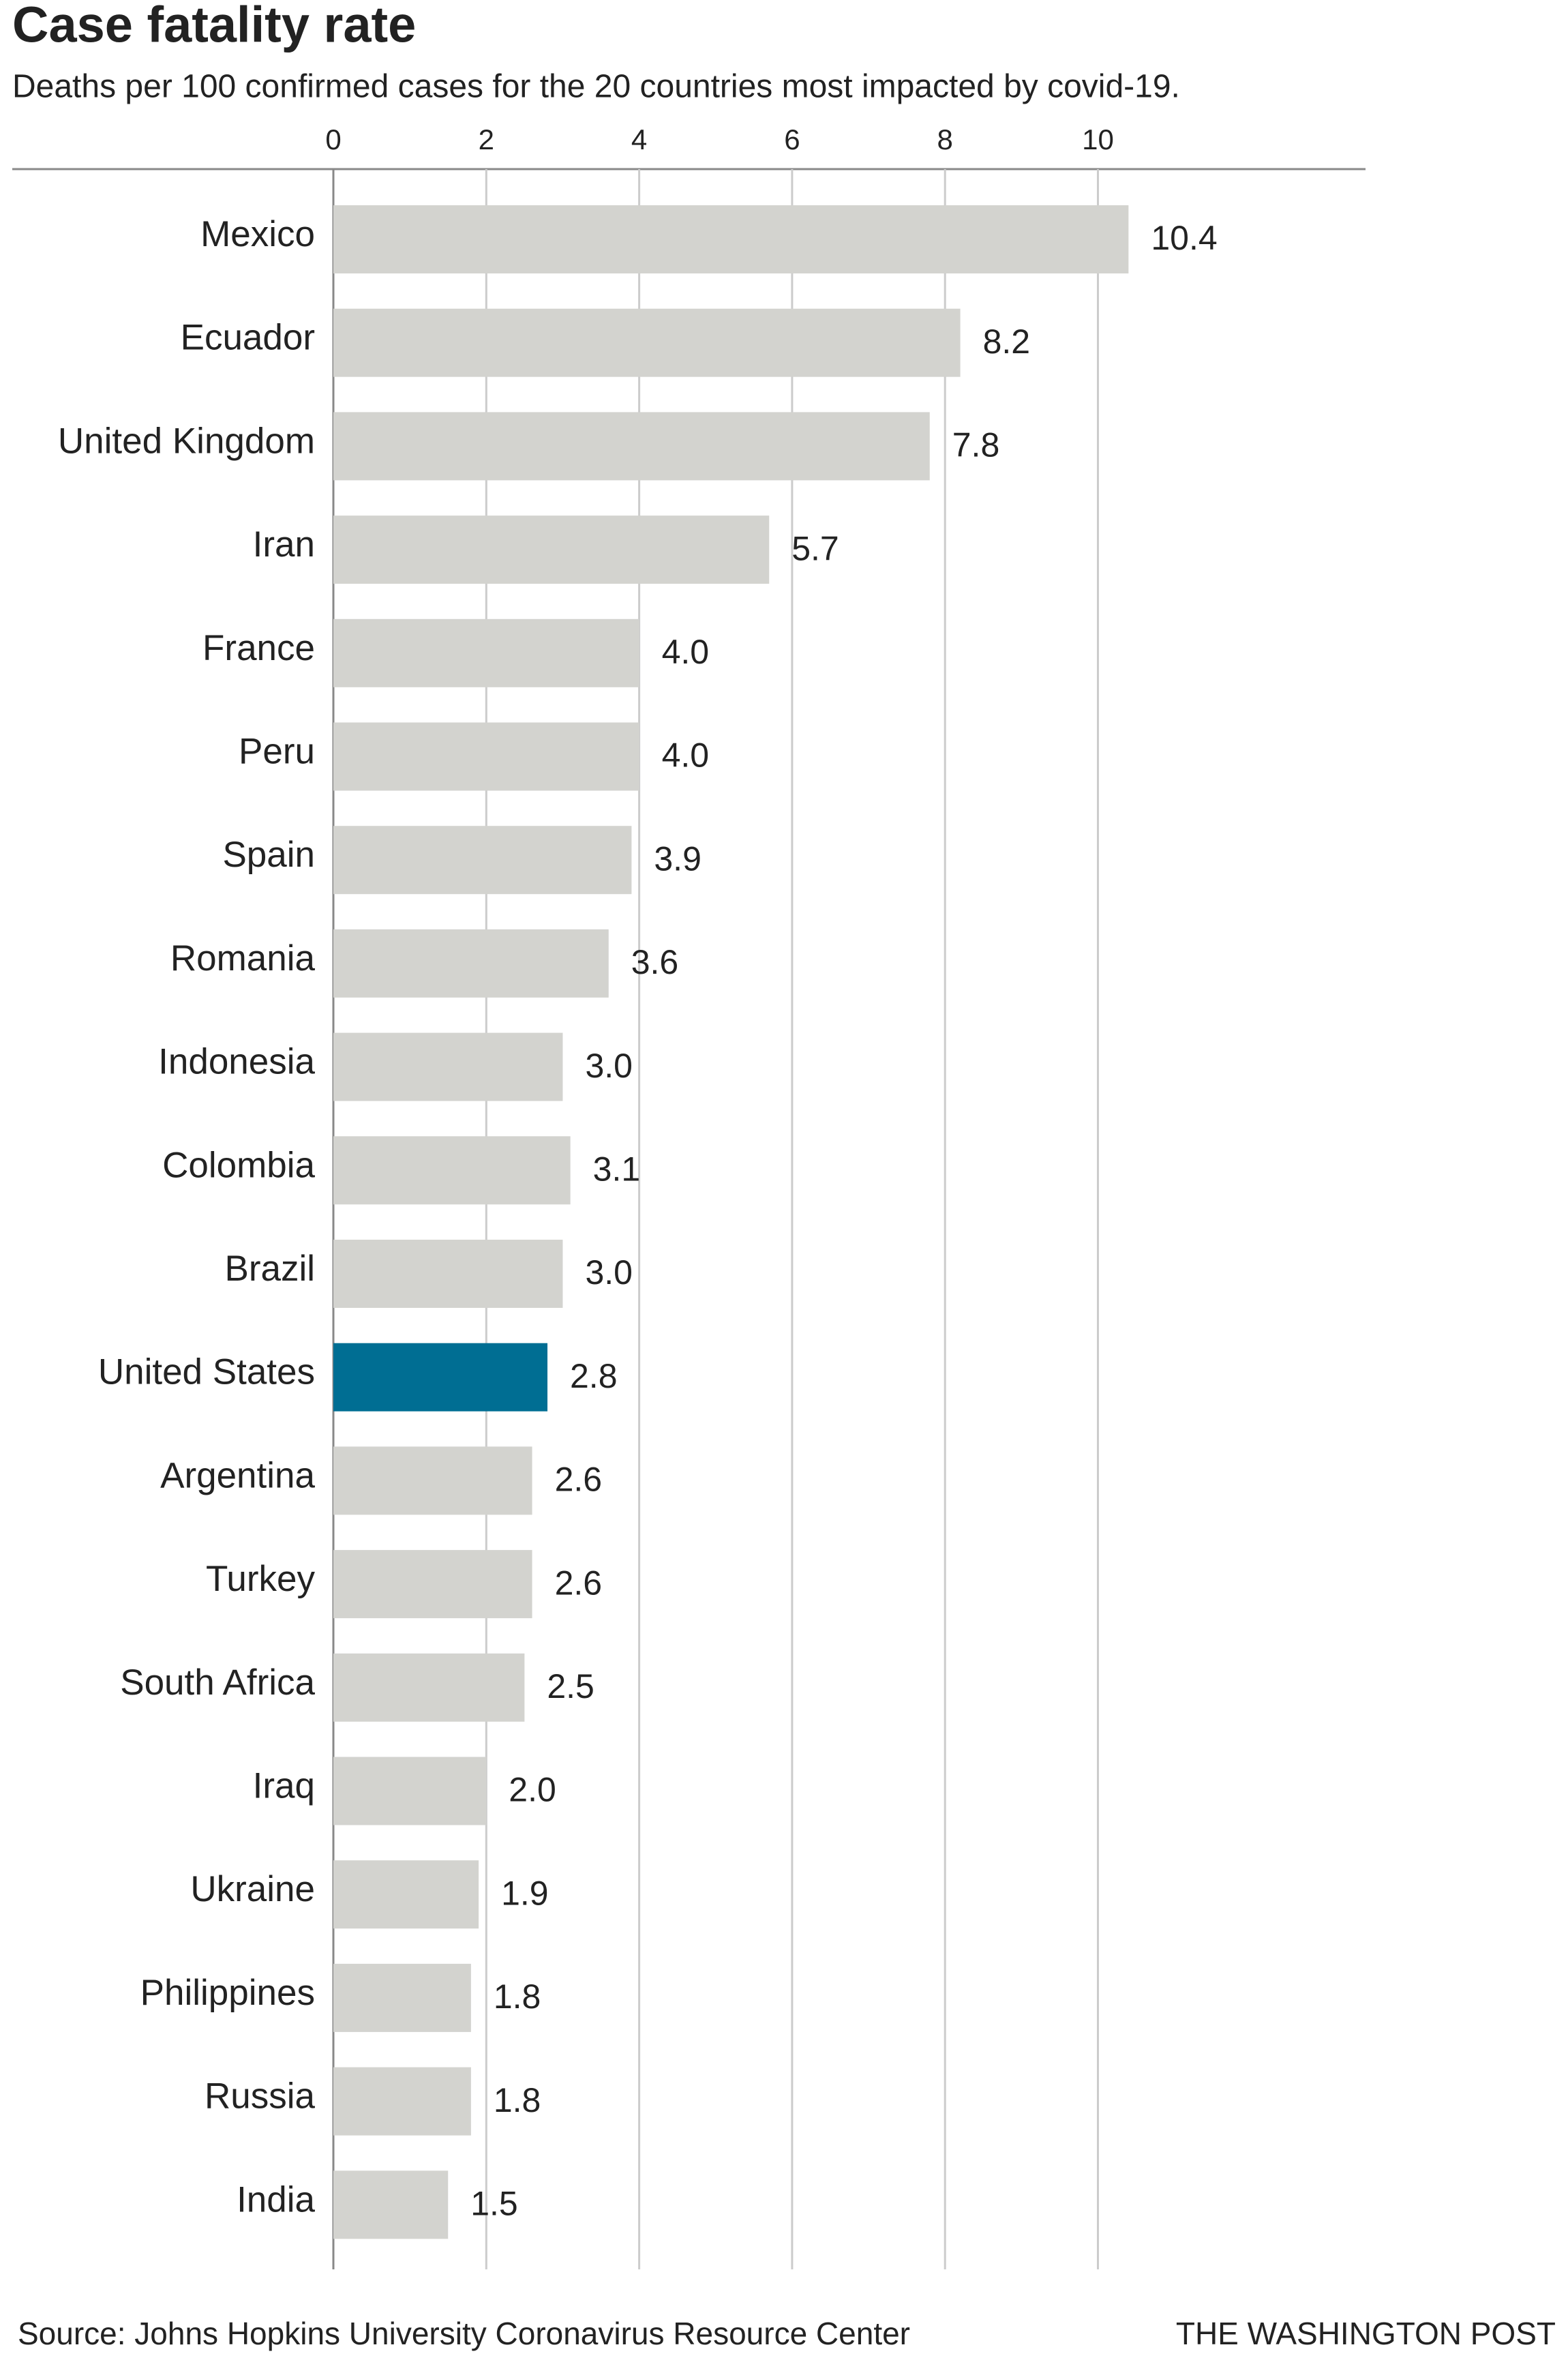 Image resolution: width=1568 pixels, height=2358 pixels. I want to click on value-label: 1.9, so click(525, 1893).